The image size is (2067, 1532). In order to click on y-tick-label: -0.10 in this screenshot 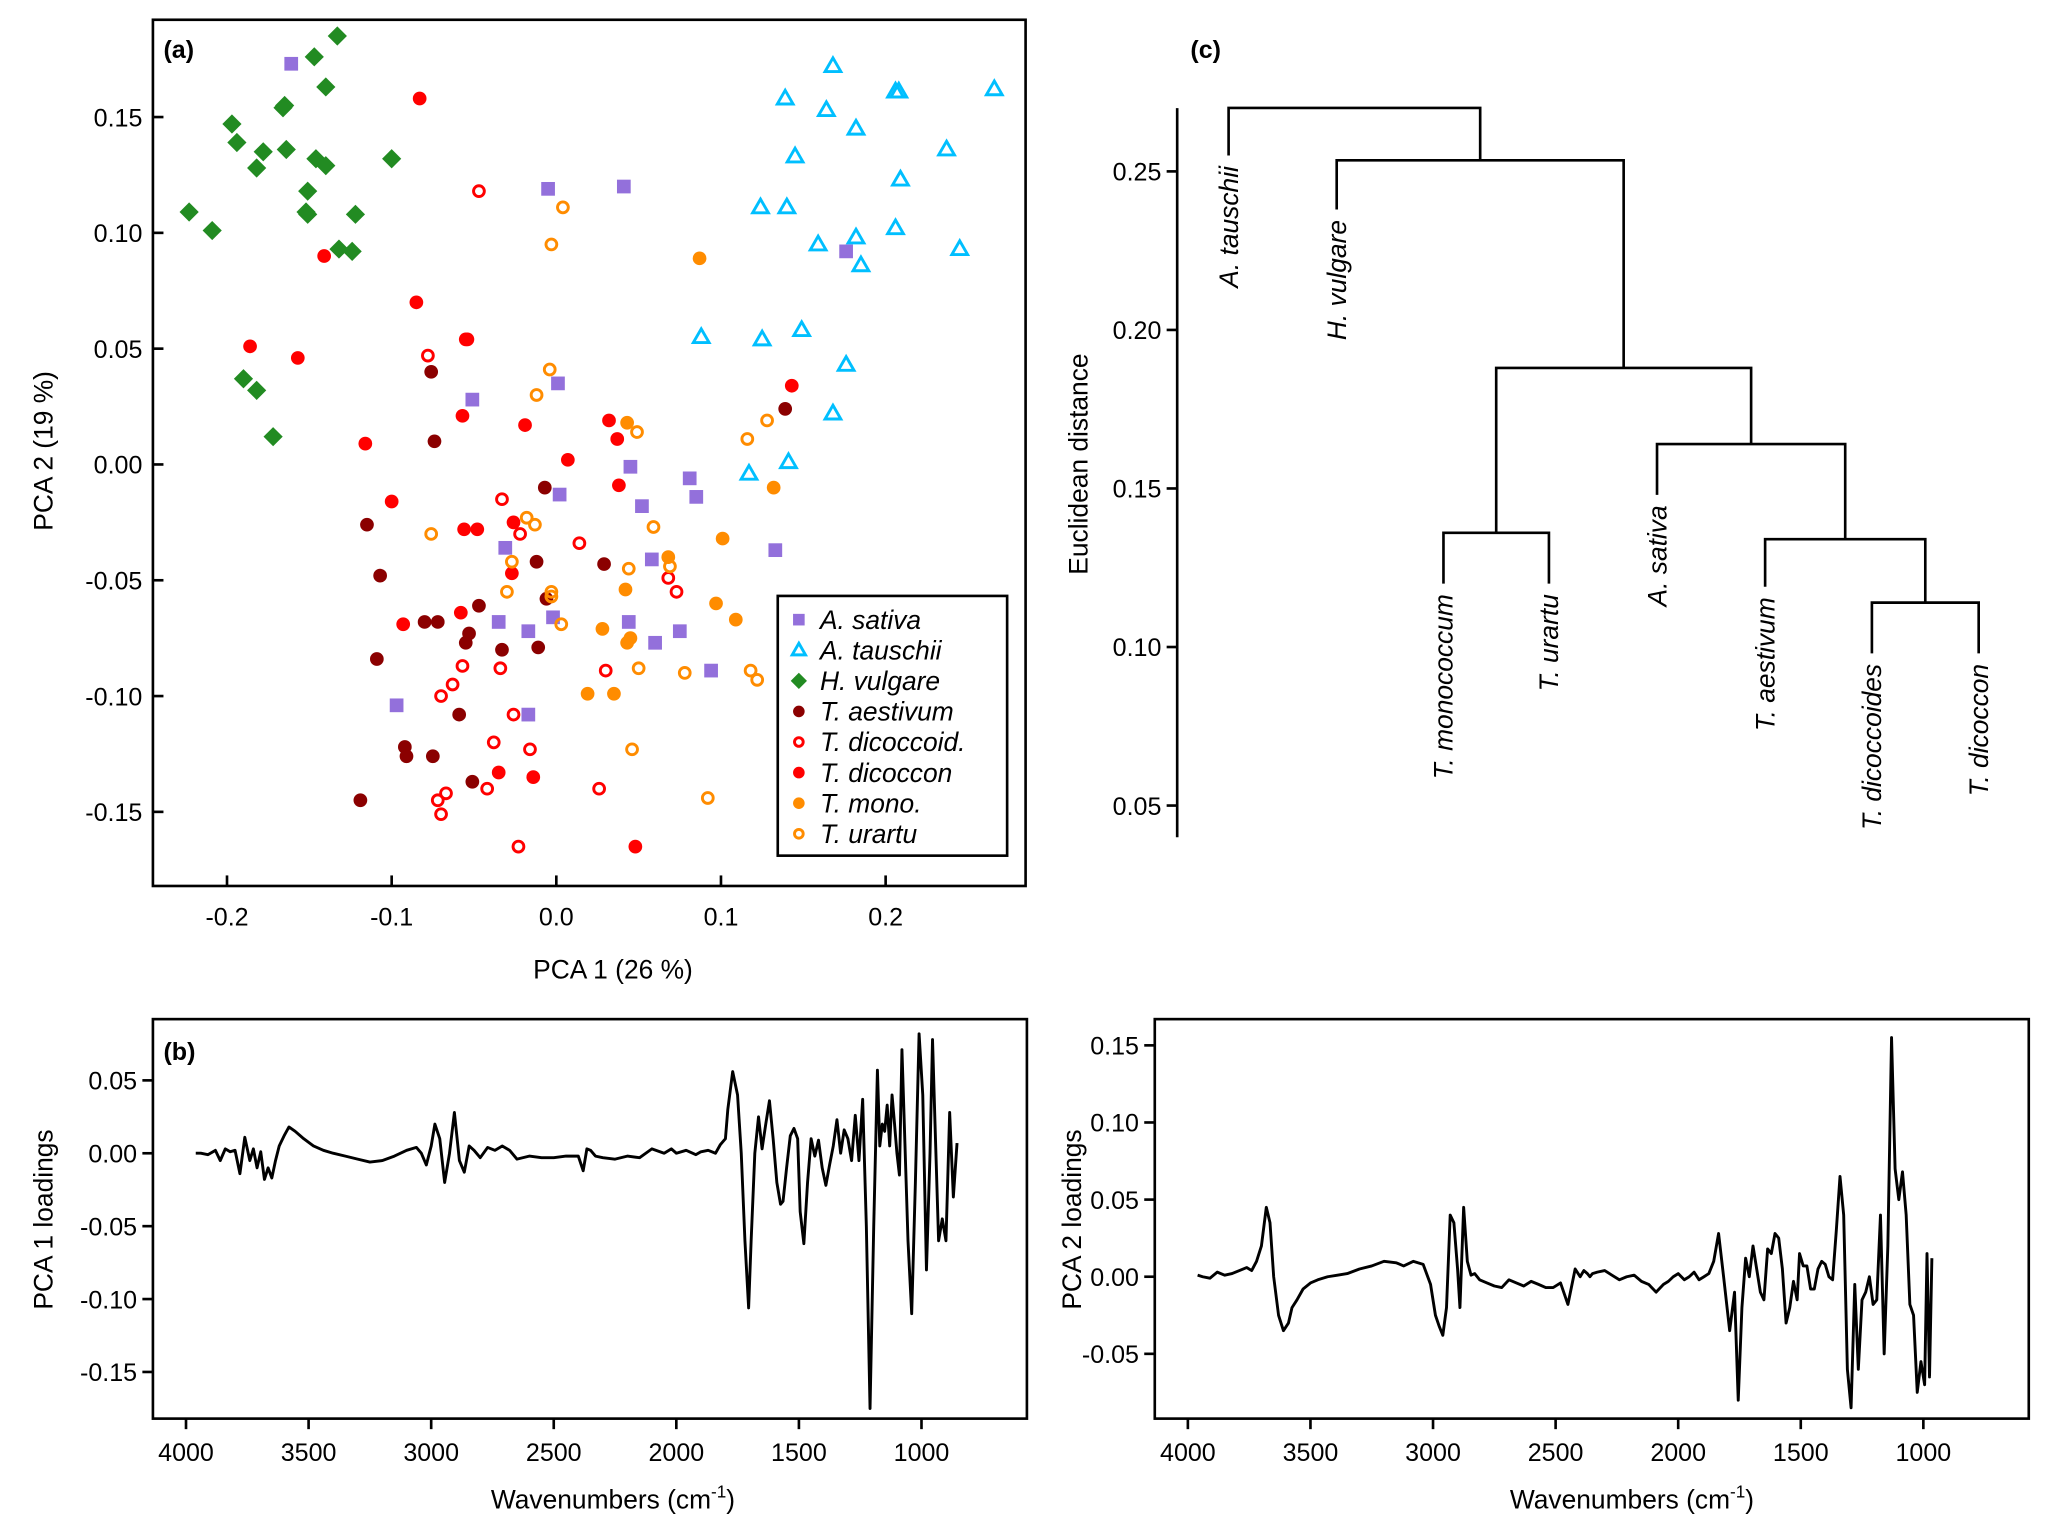, I will do `click(108, 1300)`.